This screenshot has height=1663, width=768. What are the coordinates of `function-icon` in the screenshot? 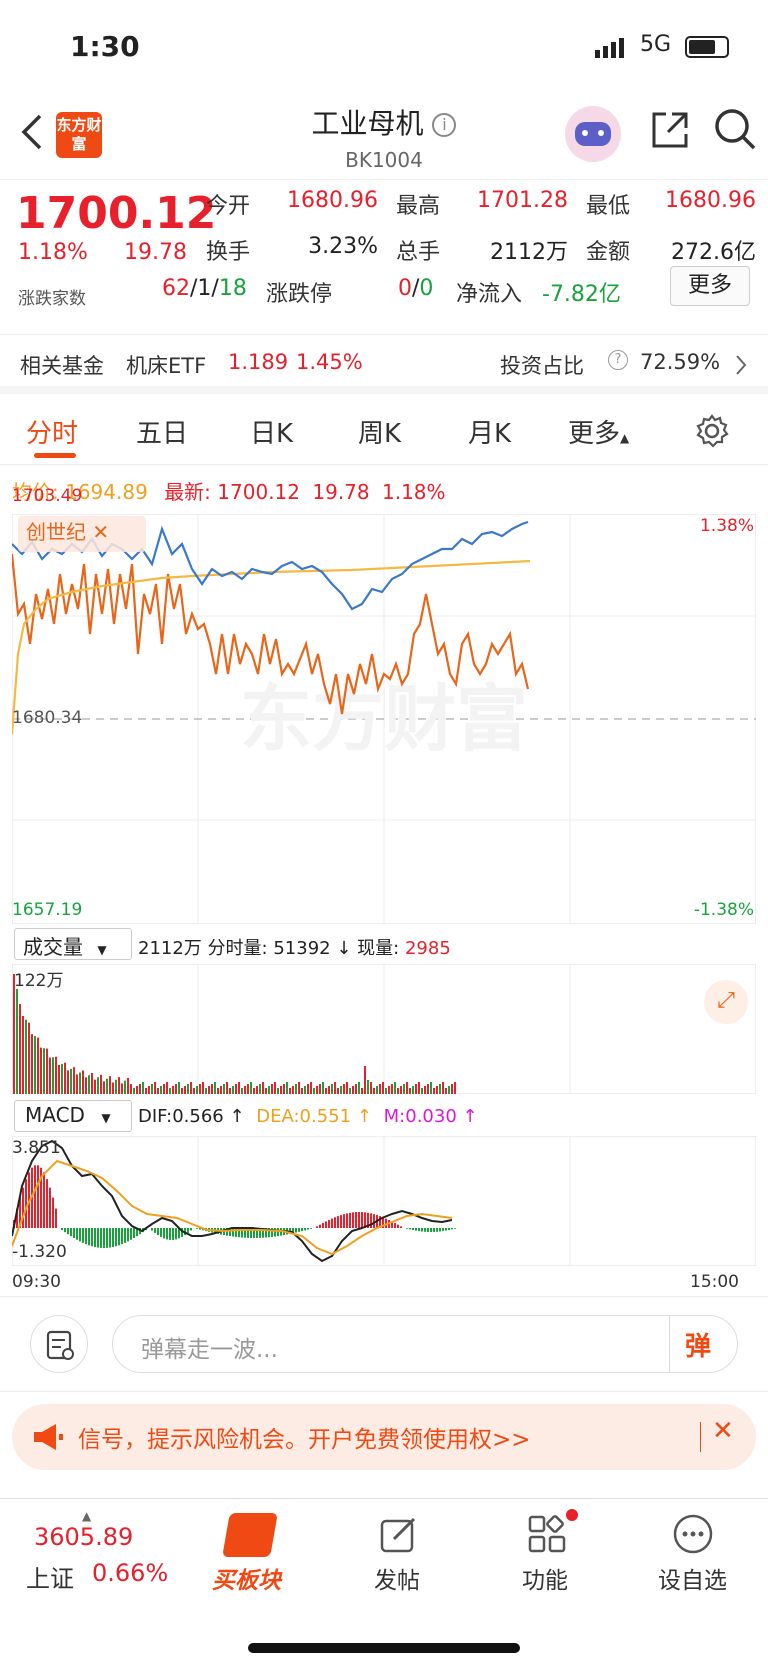 It's located at (547, 1534).